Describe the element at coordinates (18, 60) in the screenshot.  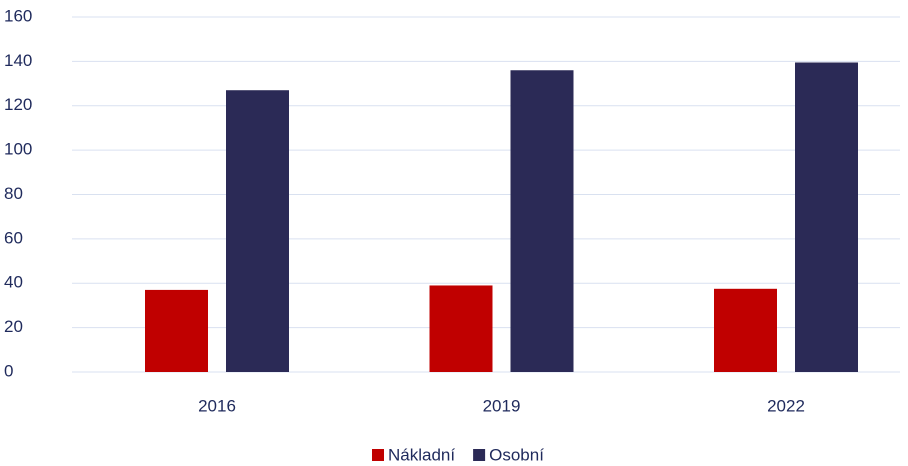
I see `y-tick-label: 140` at that location.